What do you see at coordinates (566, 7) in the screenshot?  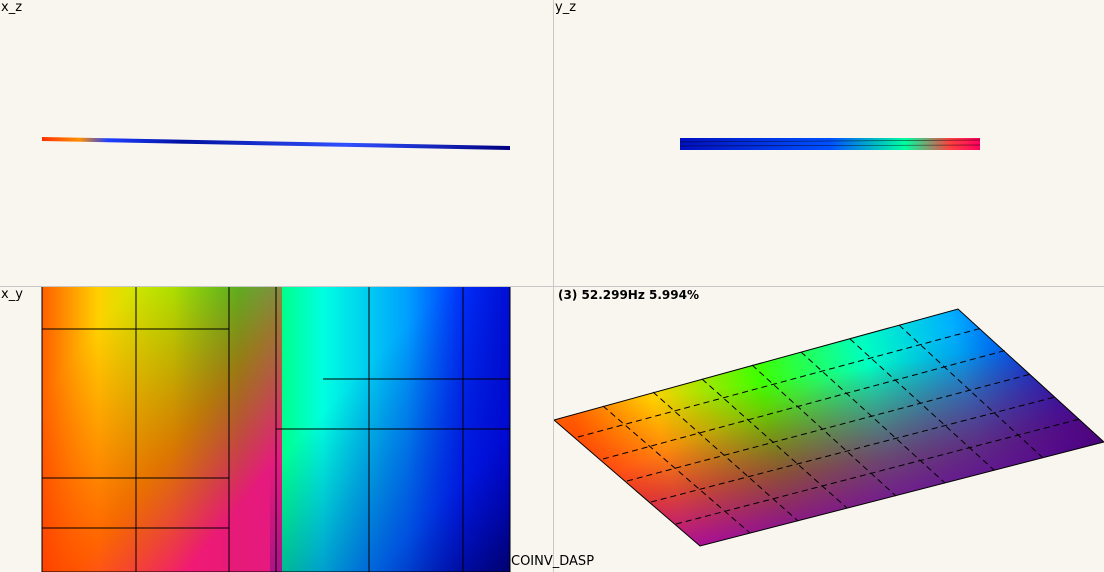 I see `view-label-y-z: y_z` at bounding box center [566, 7].